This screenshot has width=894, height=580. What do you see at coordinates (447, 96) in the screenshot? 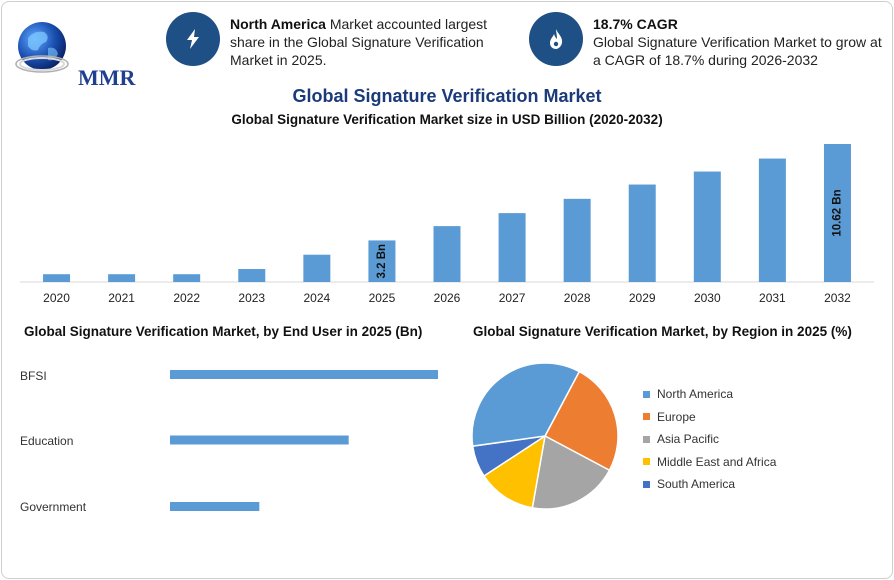
I see `main-title: Global Signature Verification Market` at bounding box center [447, 96].